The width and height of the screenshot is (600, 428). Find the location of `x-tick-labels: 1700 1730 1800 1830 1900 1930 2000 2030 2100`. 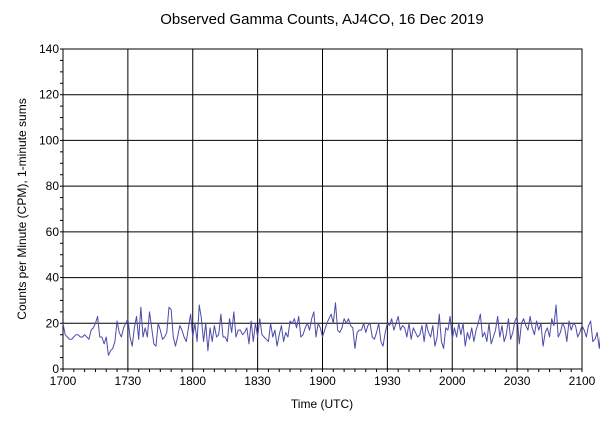

x-tick-labels: 1700 1730 1800 1830 1900 1930 2000 2030 2100 is located at coordinates (323, 381).